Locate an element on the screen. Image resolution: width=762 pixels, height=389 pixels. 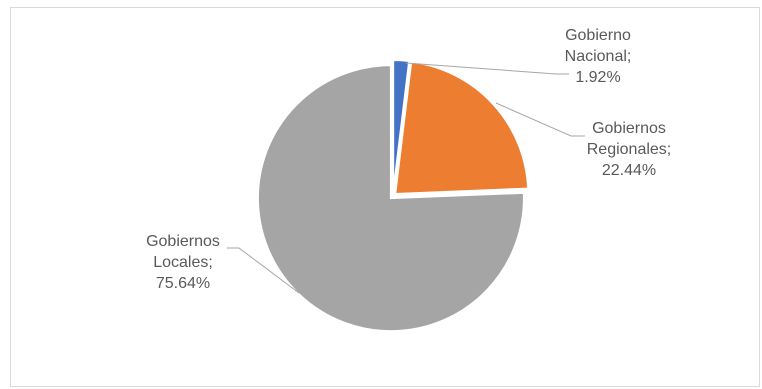
slice-label-line: Locales; is located at coordinates (183, 262).